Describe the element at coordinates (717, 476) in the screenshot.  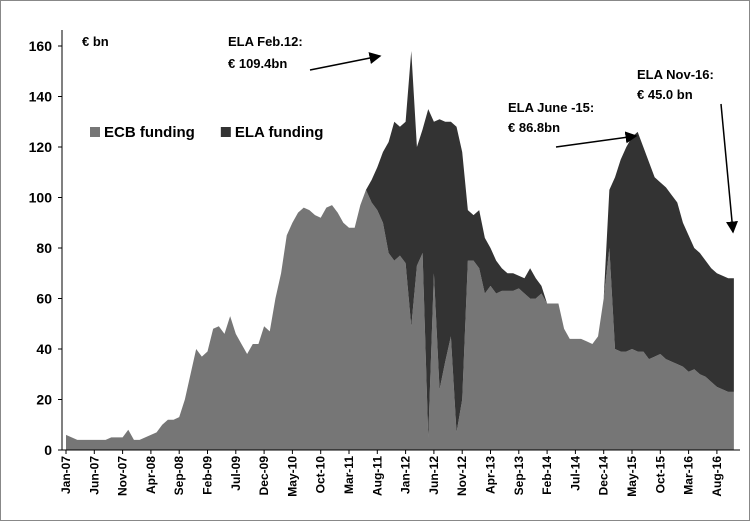
I see `x-tick-label: Aug-16` at that location.